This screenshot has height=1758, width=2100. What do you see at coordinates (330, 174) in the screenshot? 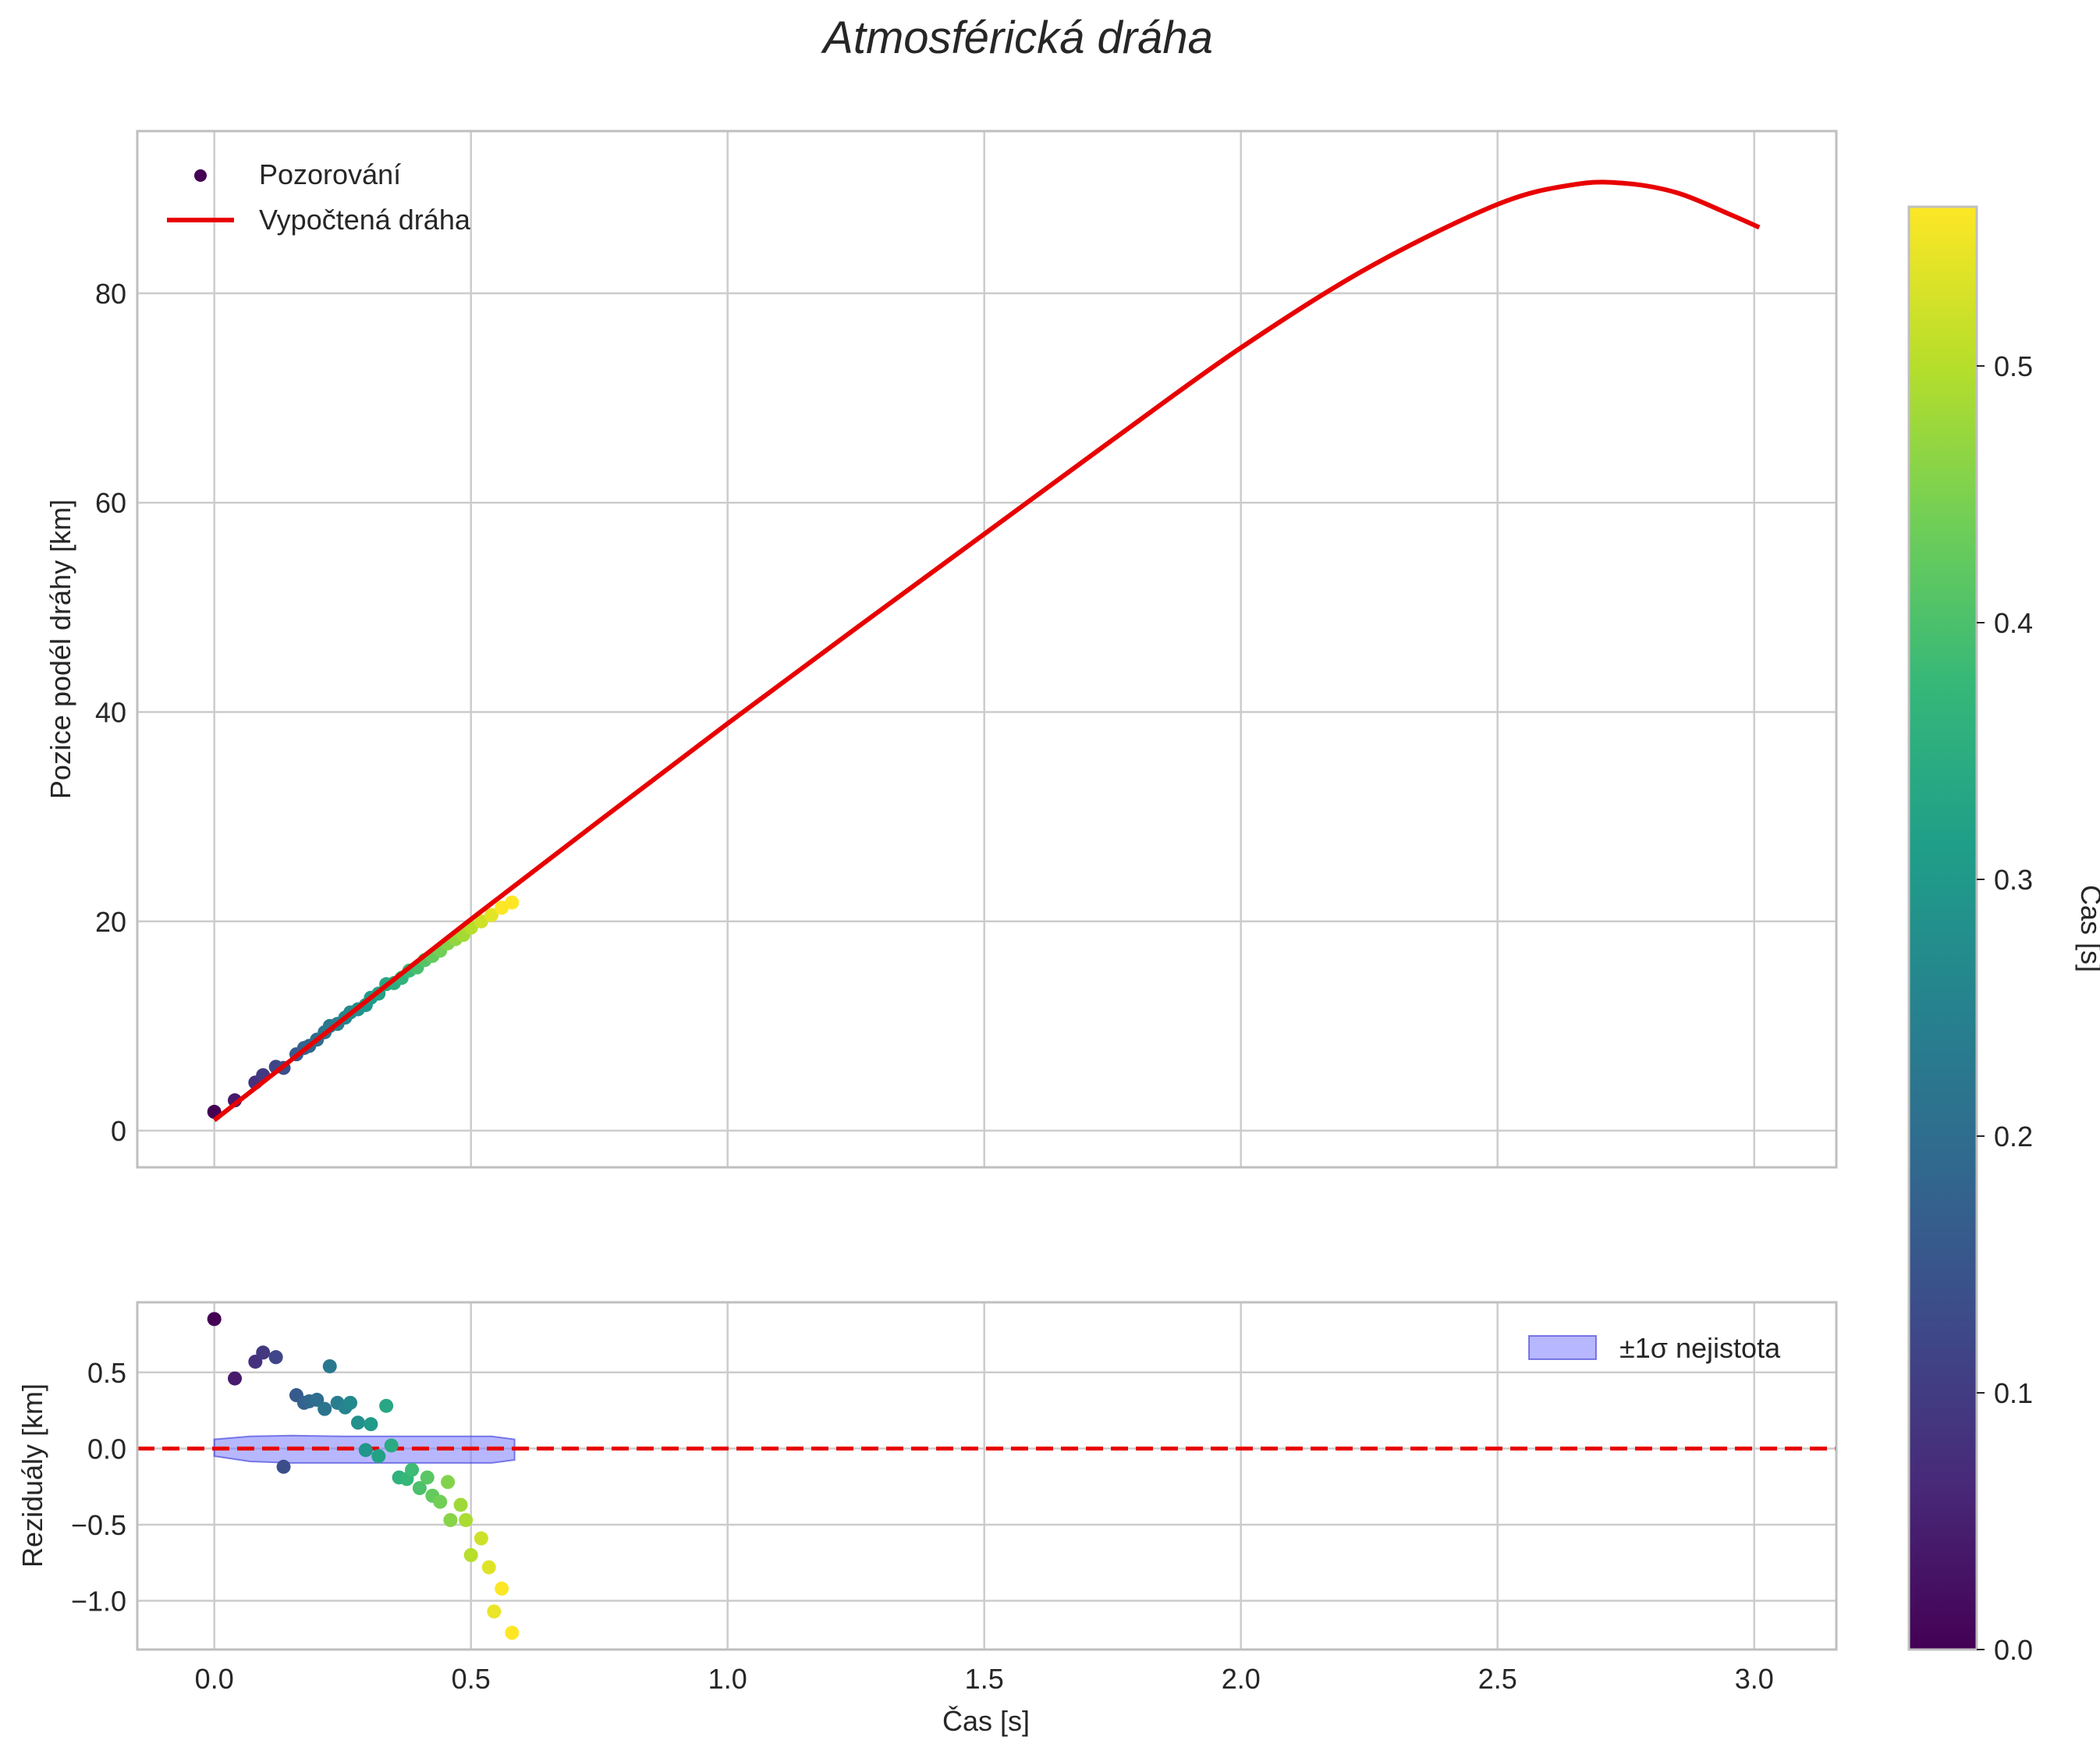
I see `legend-label-observations: Pozorování` at bounding box center [330, 174].